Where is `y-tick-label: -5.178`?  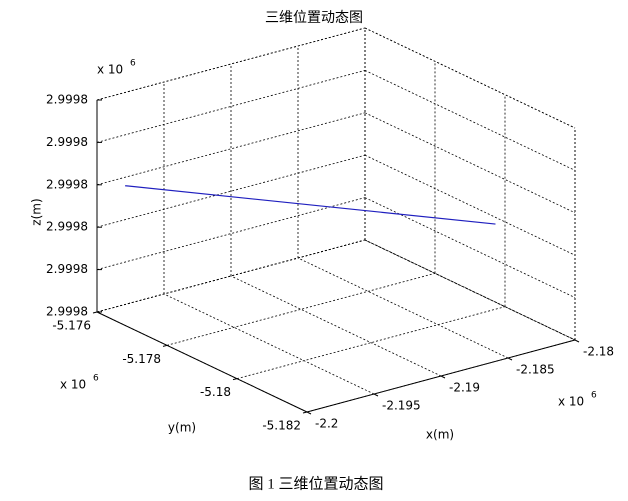
y-tick-label: -5.178 is located at coordinates (141, 359).